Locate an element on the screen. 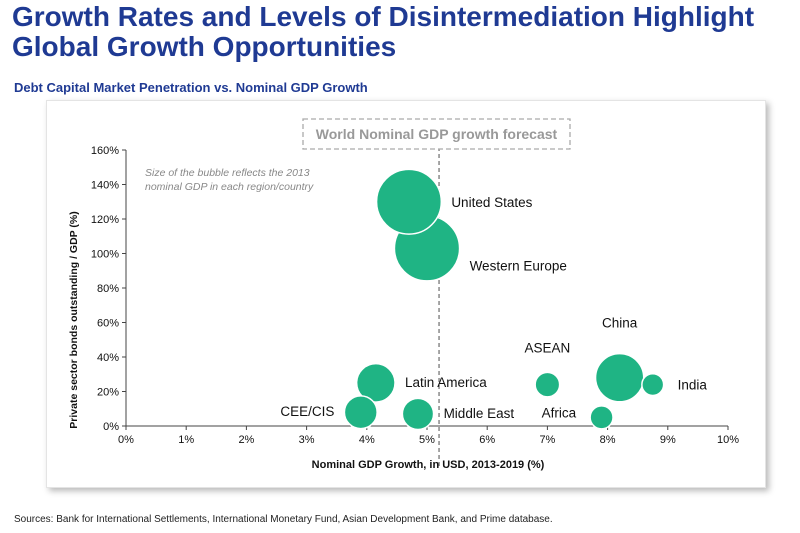 This screenshot has width=800, height=533. y-tick-label: 100% is located at coordinates (105, 255).